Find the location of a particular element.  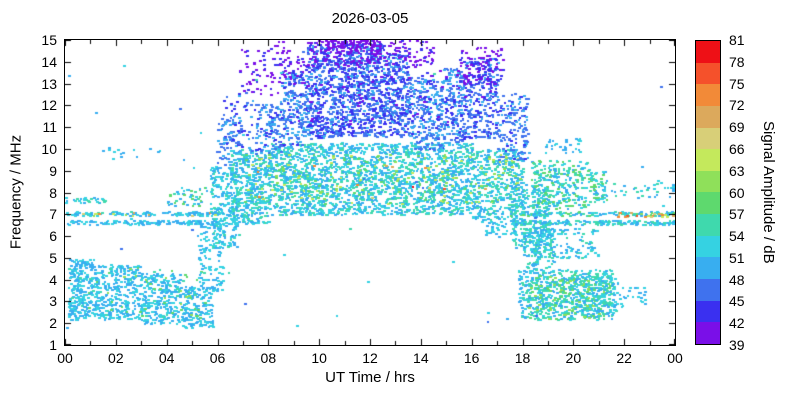

x-tick-label: 12 is located at coordinates (370, 358).